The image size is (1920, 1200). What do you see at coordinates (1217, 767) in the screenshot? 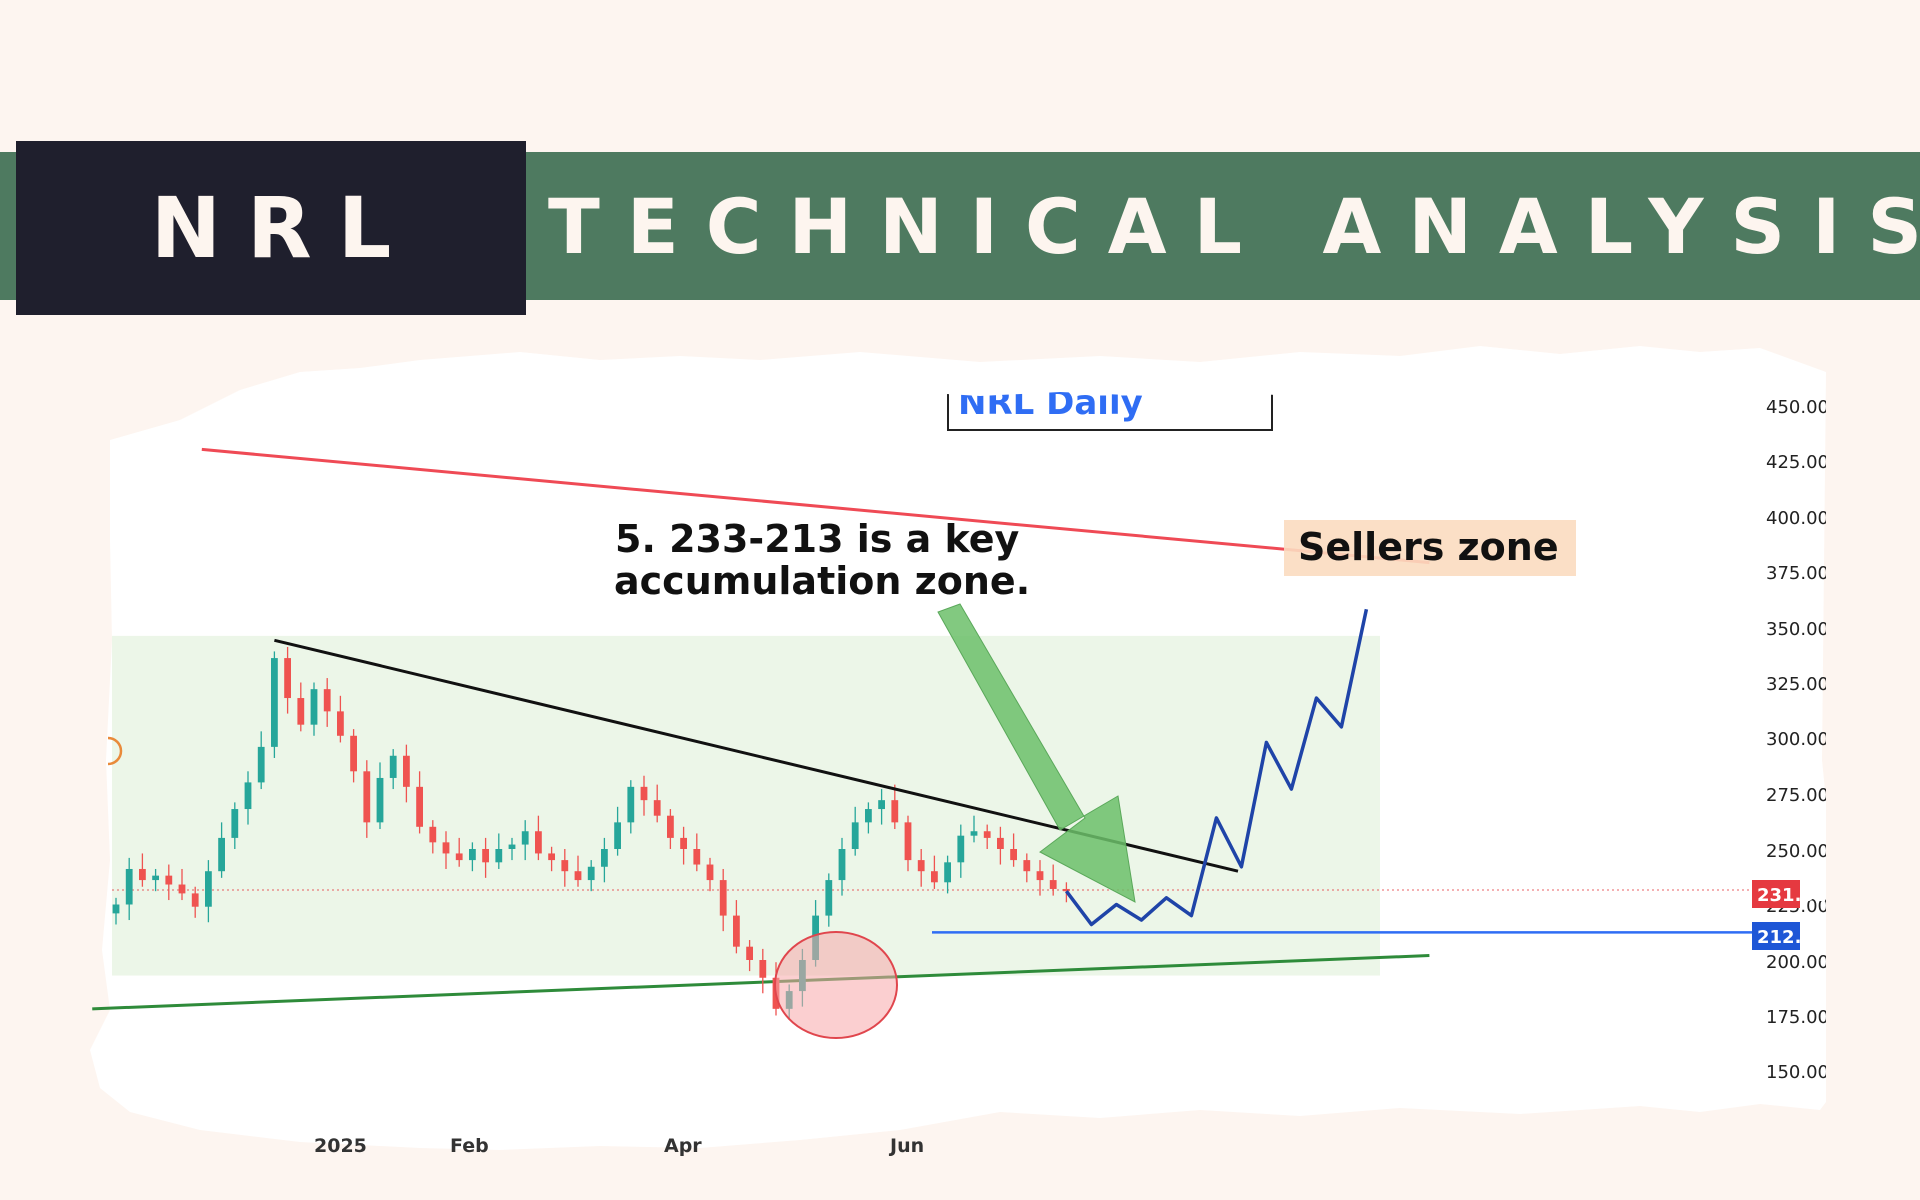
I see `projection-path` at bounding box center [1217, 767].